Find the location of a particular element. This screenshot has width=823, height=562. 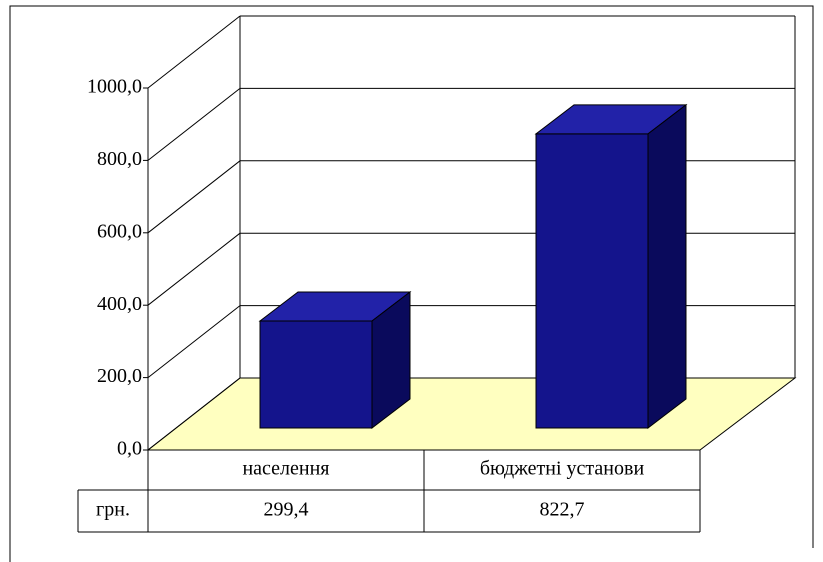

y-tick-label: 800,0 is located at coordinates (119, 159).